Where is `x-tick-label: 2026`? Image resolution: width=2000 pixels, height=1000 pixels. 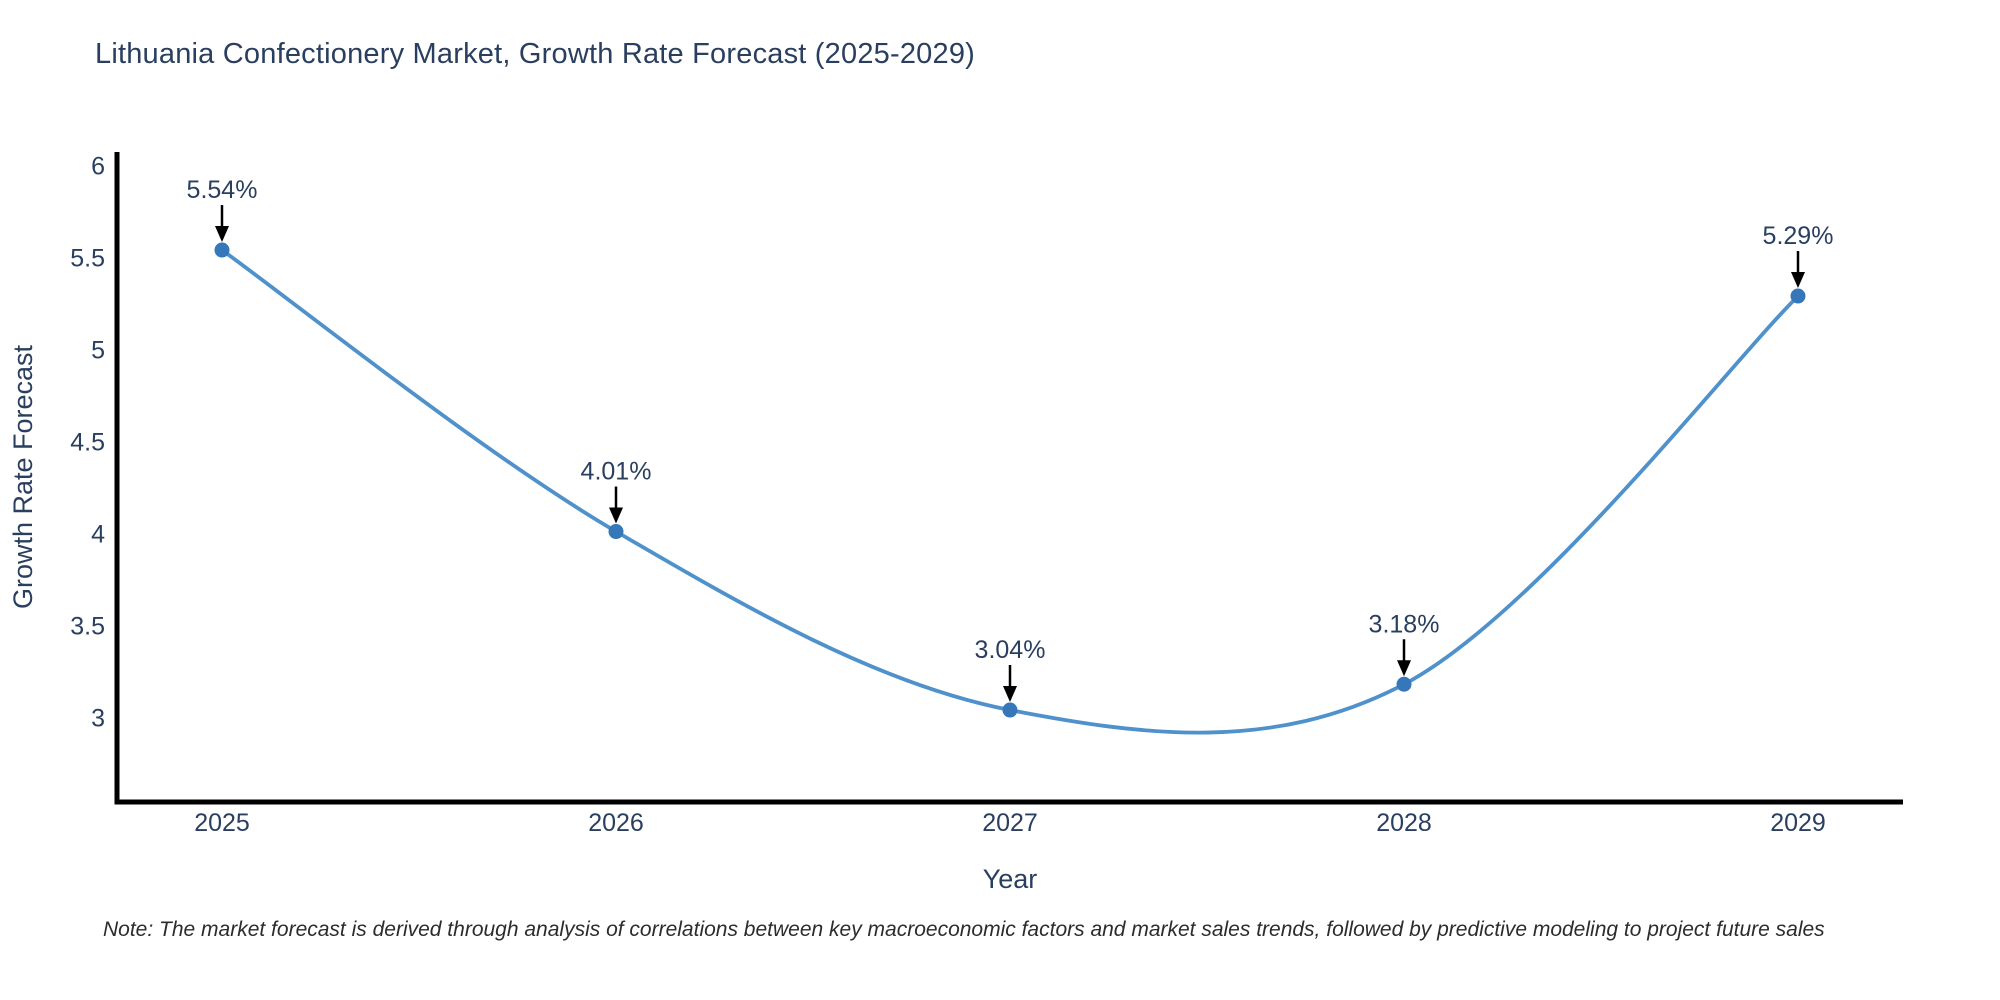 x-tick-label: 2026 is located at coordinates (616, 823).